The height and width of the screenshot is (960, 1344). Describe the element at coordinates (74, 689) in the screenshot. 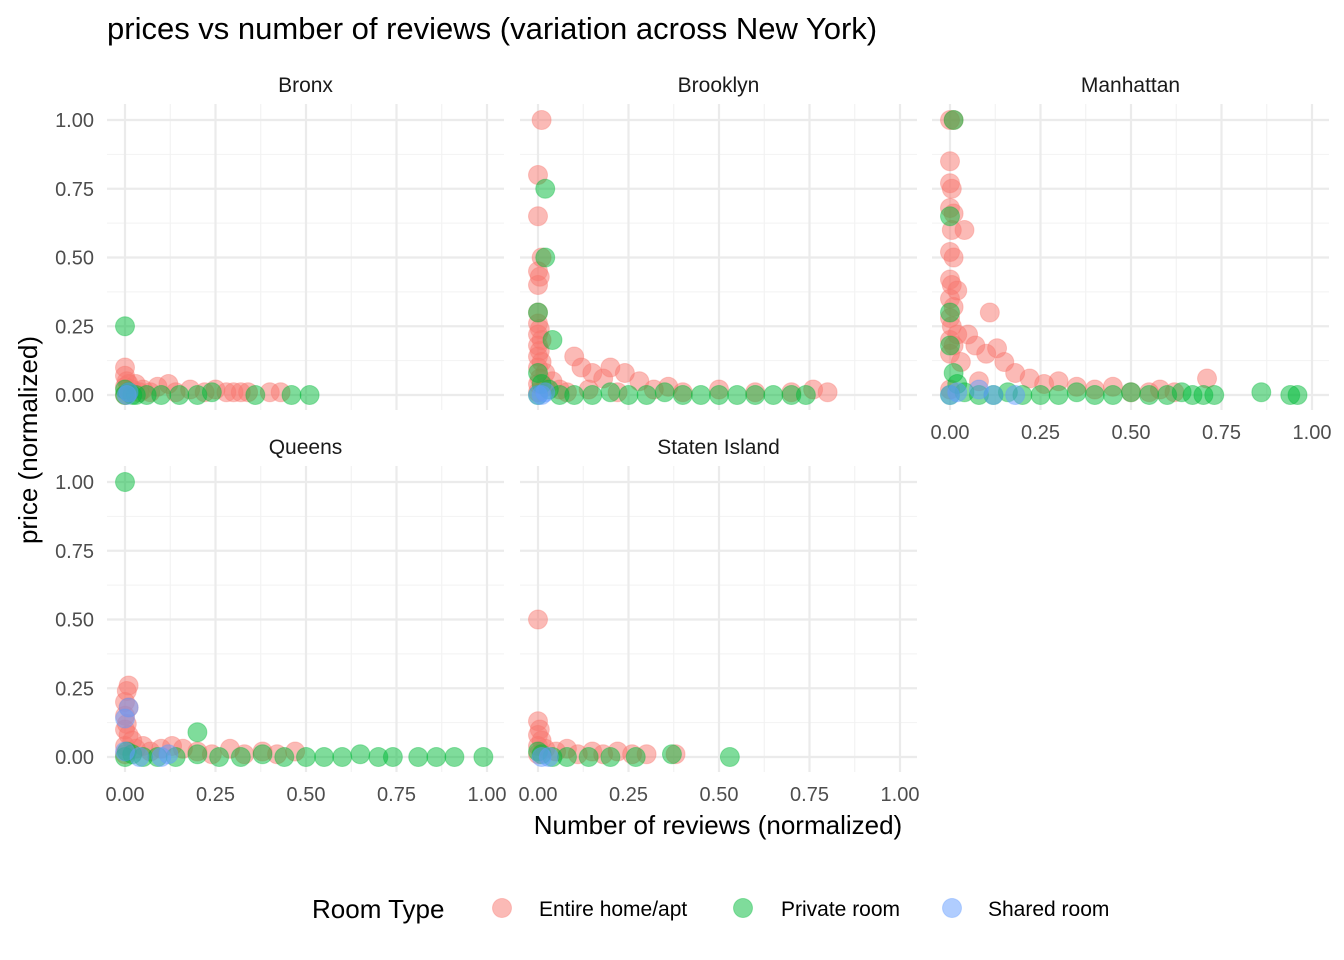

I see `y-tick-label: 0.25` at that location.